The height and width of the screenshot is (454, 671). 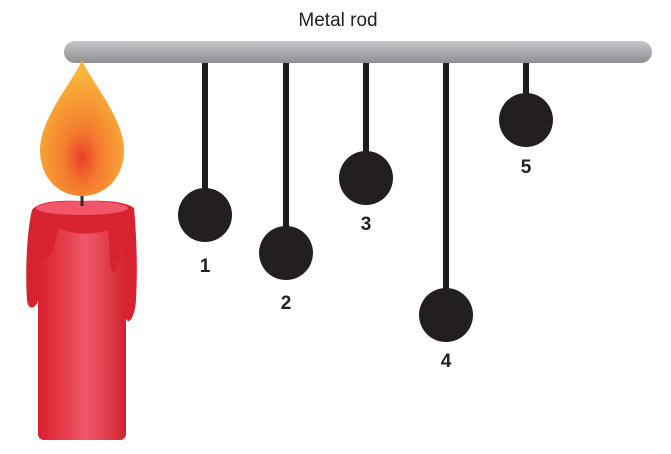 What do you see at coordinates (366, 224) in the screenshot?
I see `ball-label-3: 3` at bounding box center [366, 224].